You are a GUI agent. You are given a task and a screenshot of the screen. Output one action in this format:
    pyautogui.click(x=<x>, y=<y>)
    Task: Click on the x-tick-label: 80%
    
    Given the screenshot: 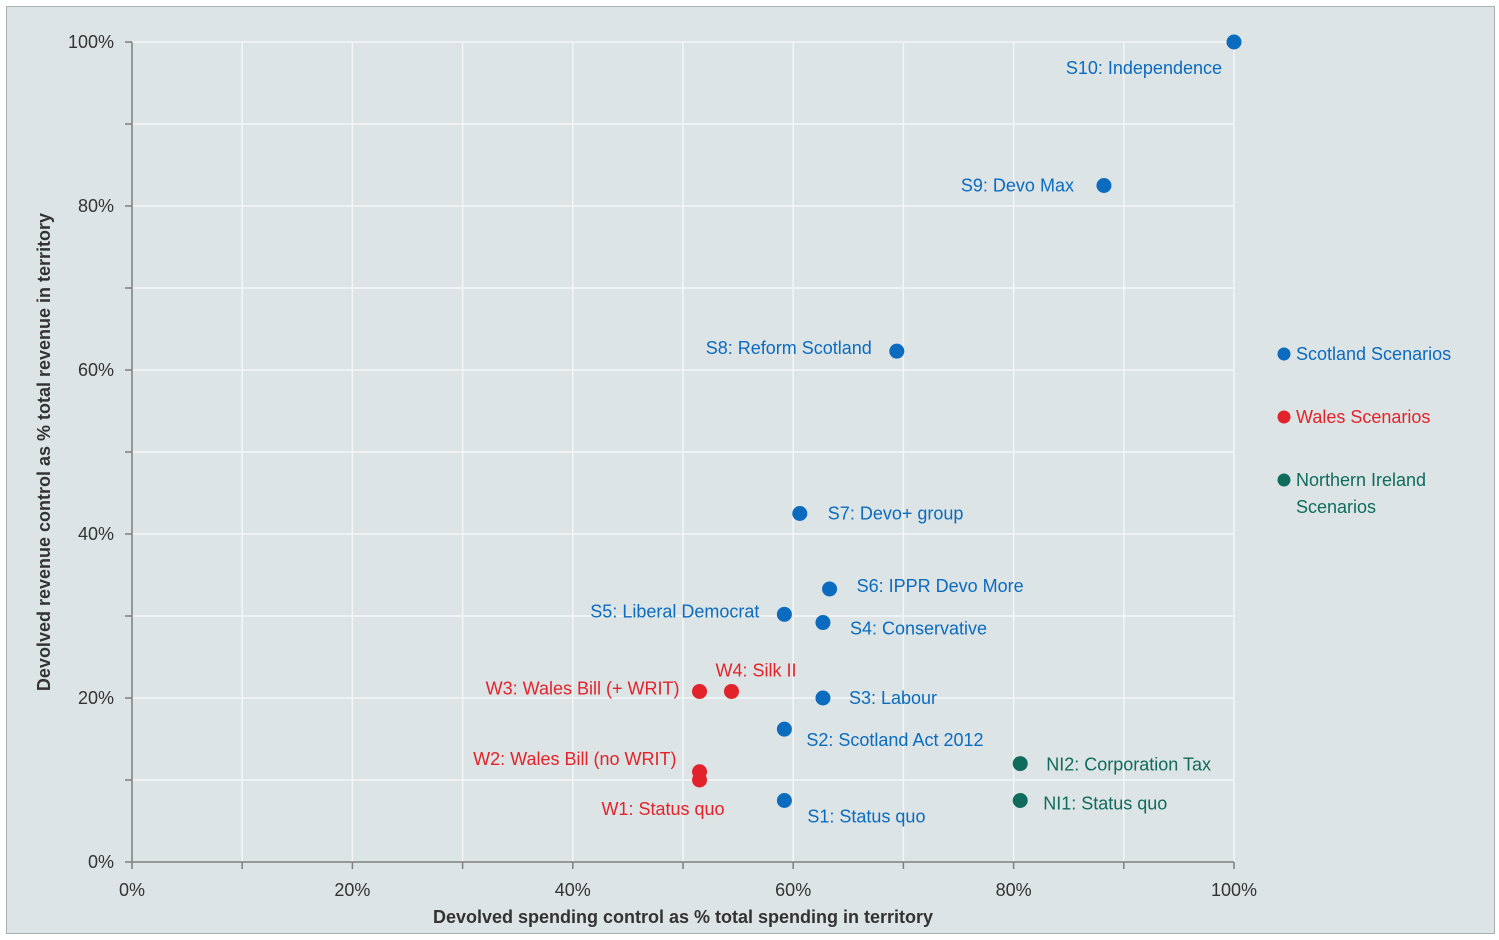 What is the action you would take?
    pyautogui.click(x=1014, y=890)
    